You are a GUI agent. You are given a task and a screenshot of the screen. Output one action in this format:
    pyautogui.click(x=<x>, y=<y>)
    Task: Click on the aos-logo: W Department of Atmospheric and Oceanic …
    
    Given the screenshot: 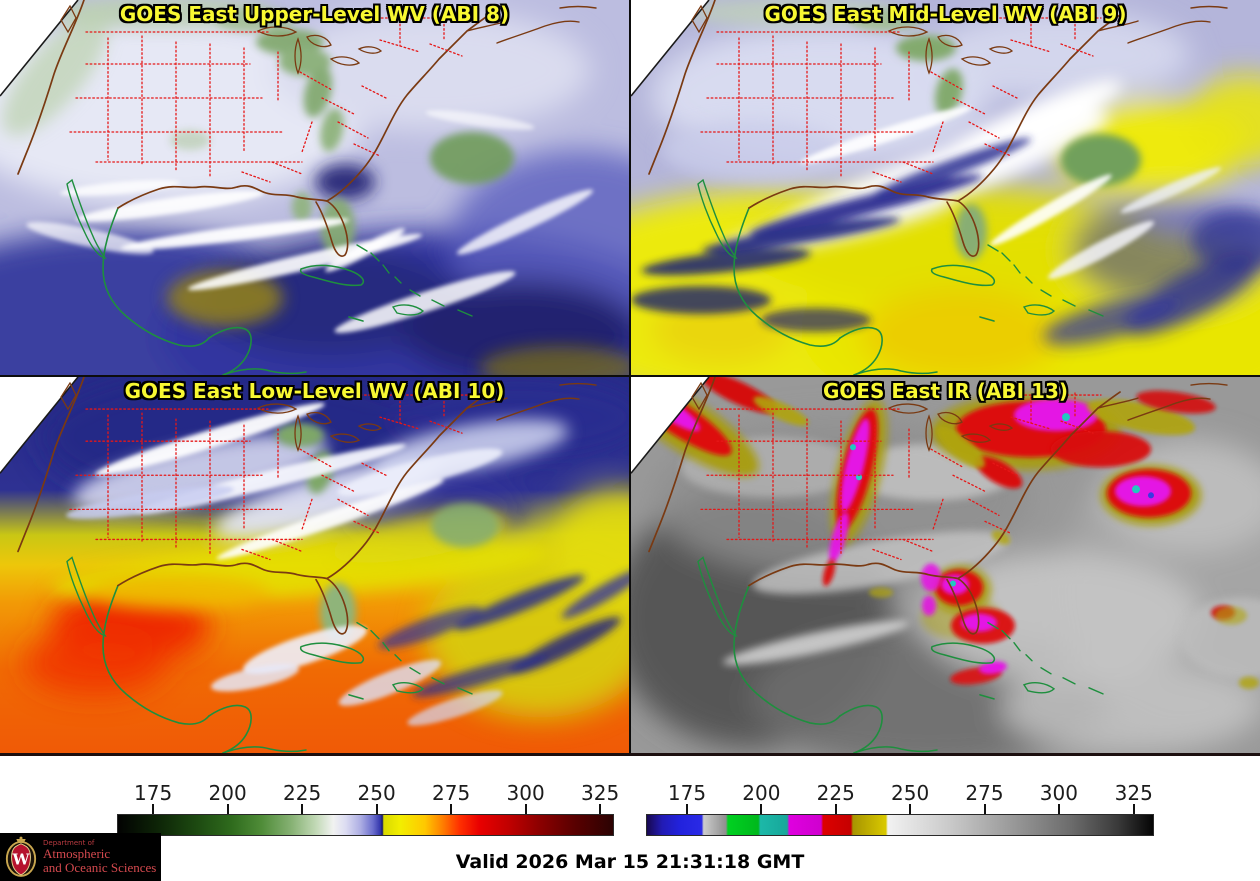 What is the action you would take?
    pyautogui.click(x=80, y=857)
    